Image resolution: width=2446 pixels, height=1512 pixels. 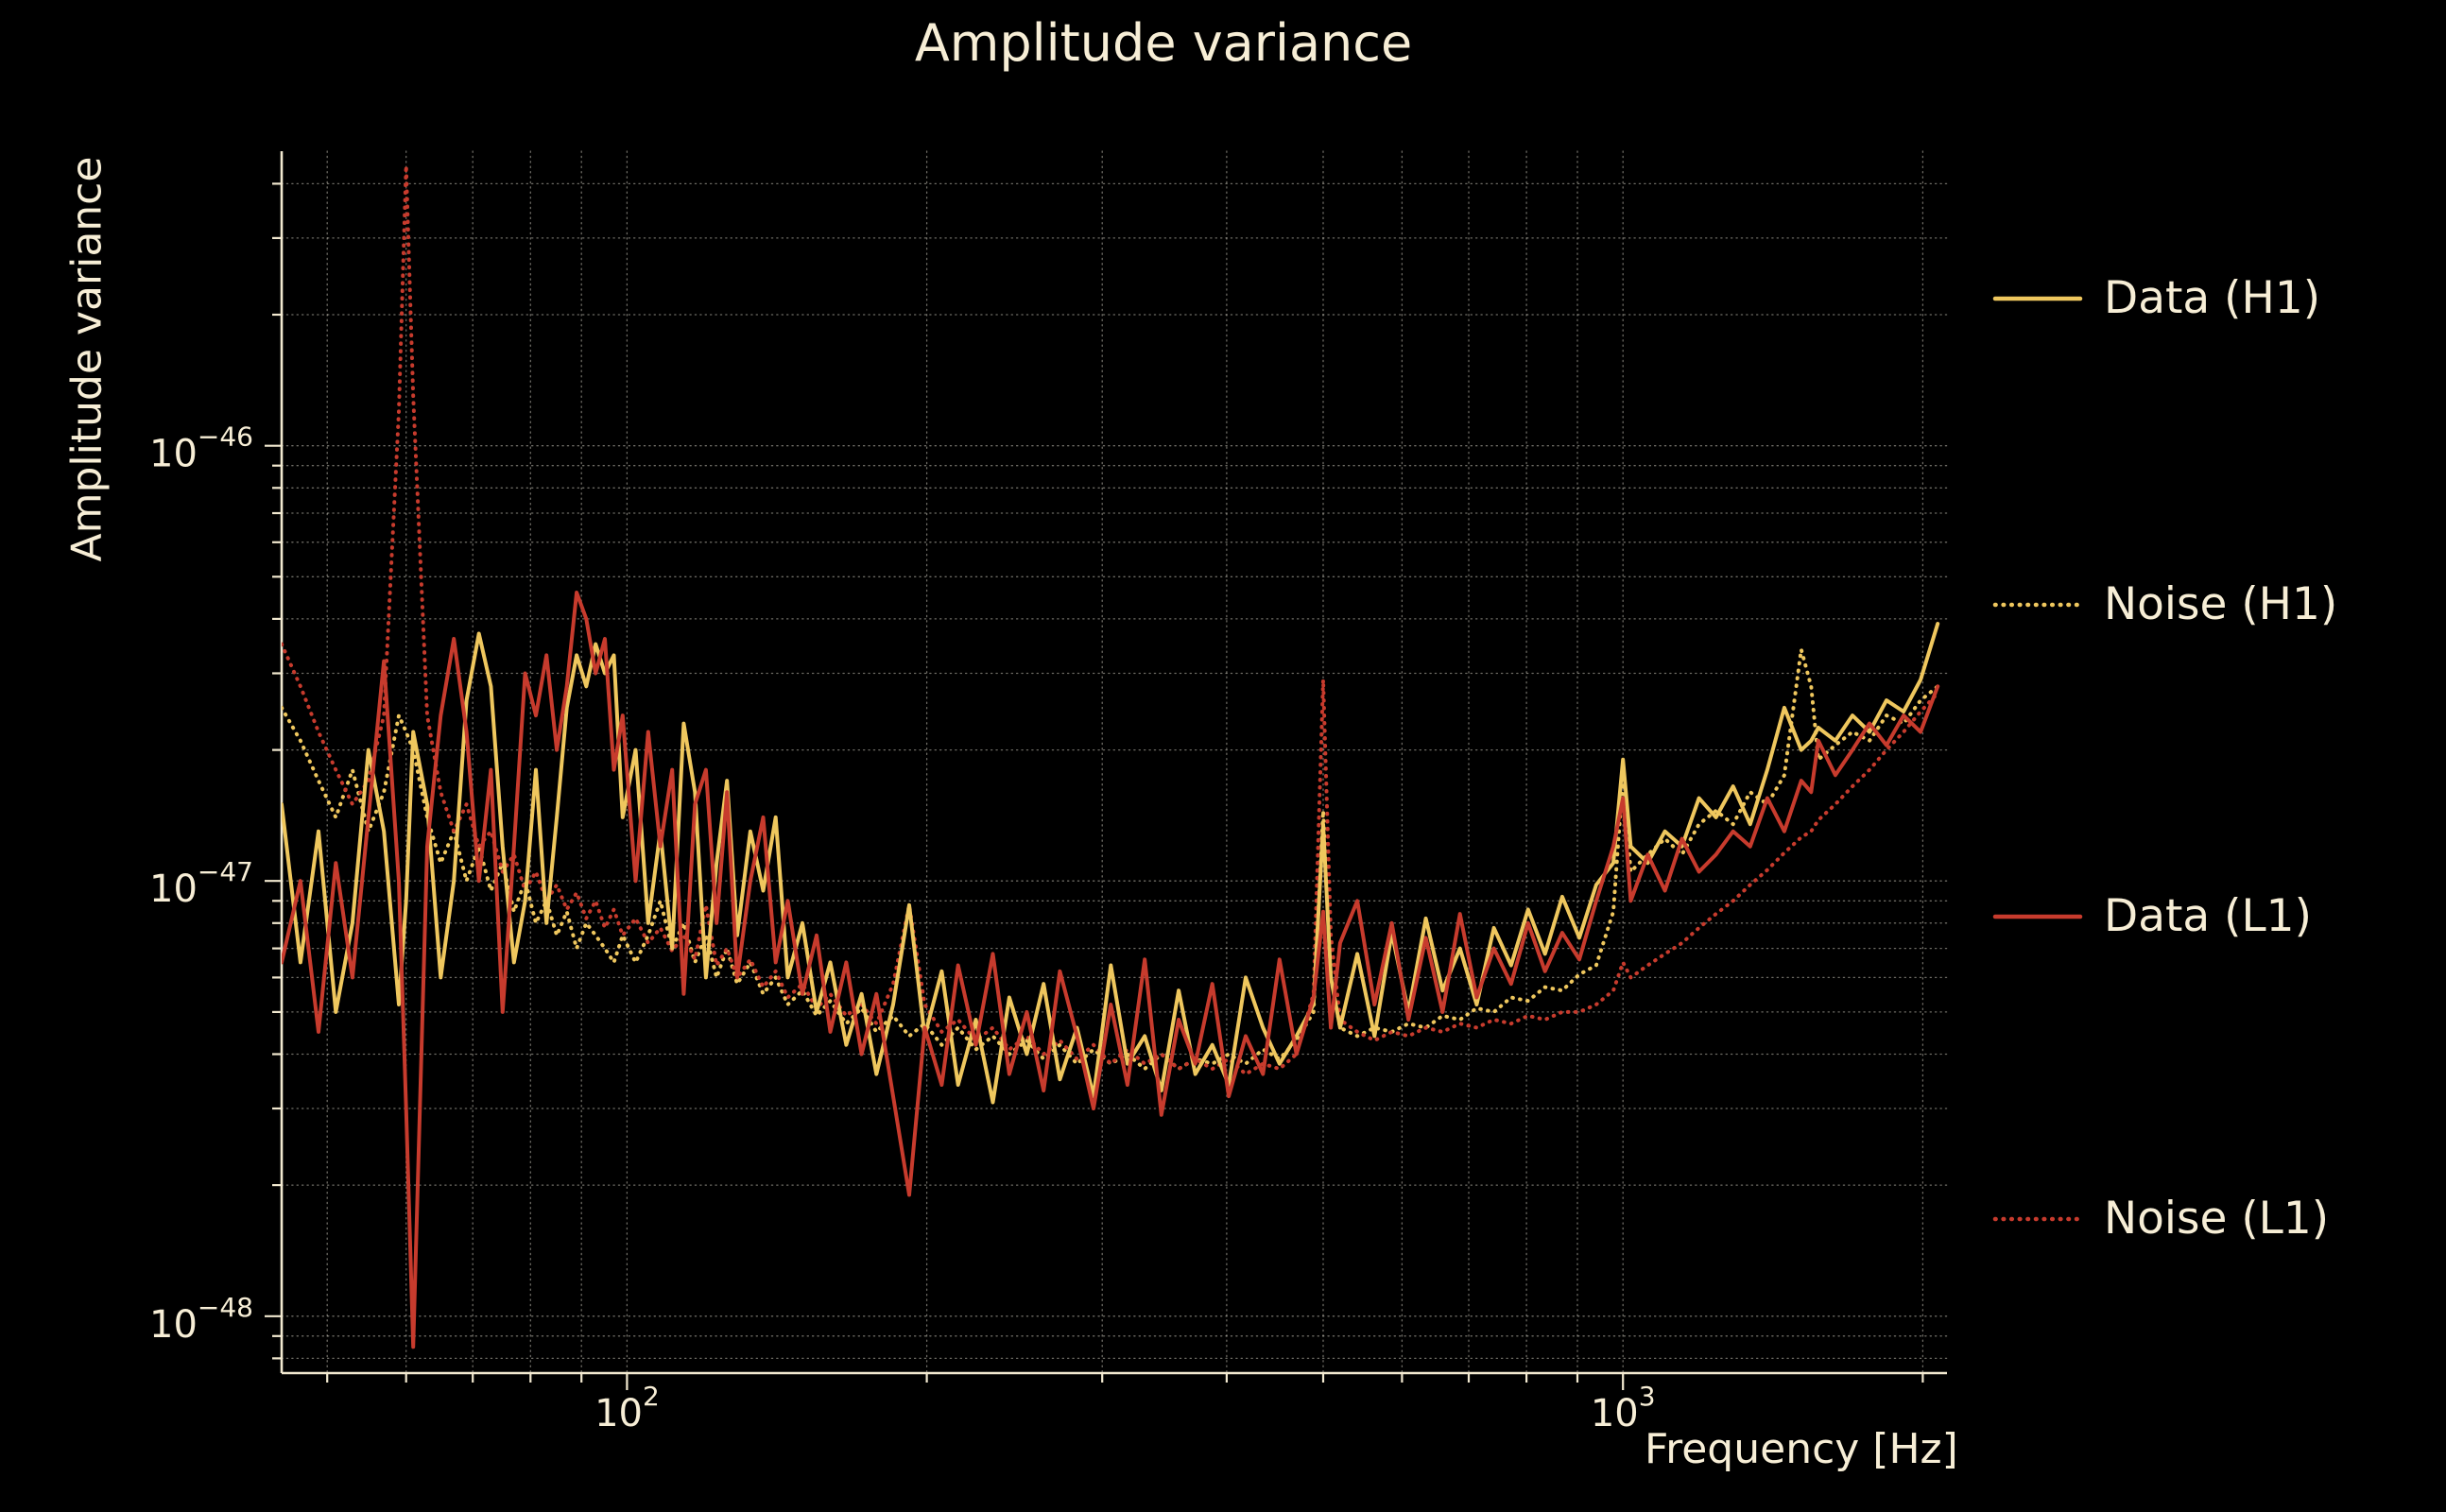 What do you see at coordinates (201, 883) in the screenshot?
I see `svg-text: 10⁻⁴⁷` at bounding box center [201, 883].